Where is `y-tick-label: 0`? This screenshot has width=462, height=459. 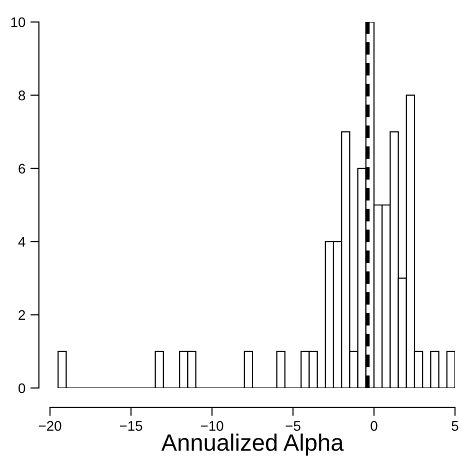
y-tick-label: 0 is located at coordinates (22, 388).